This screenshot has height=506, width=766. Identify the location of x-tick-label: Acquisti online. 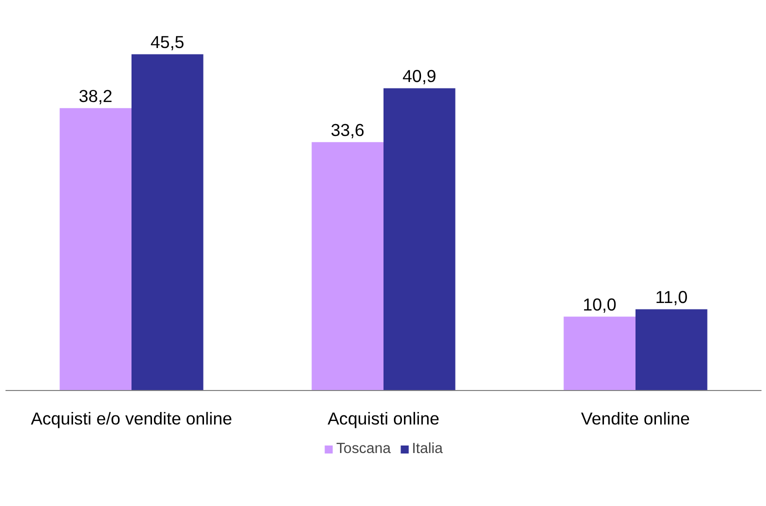
(384, 418).